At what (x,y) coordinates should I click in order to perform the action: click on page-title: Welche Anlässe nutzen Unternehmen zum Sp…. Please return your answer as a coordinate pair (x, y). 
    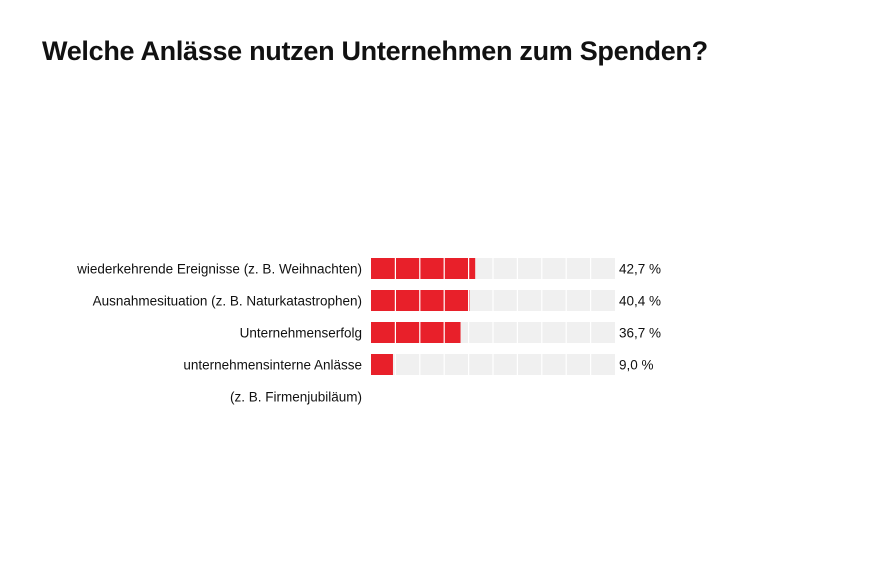
    Looking at the image, I should click on (375, 51).